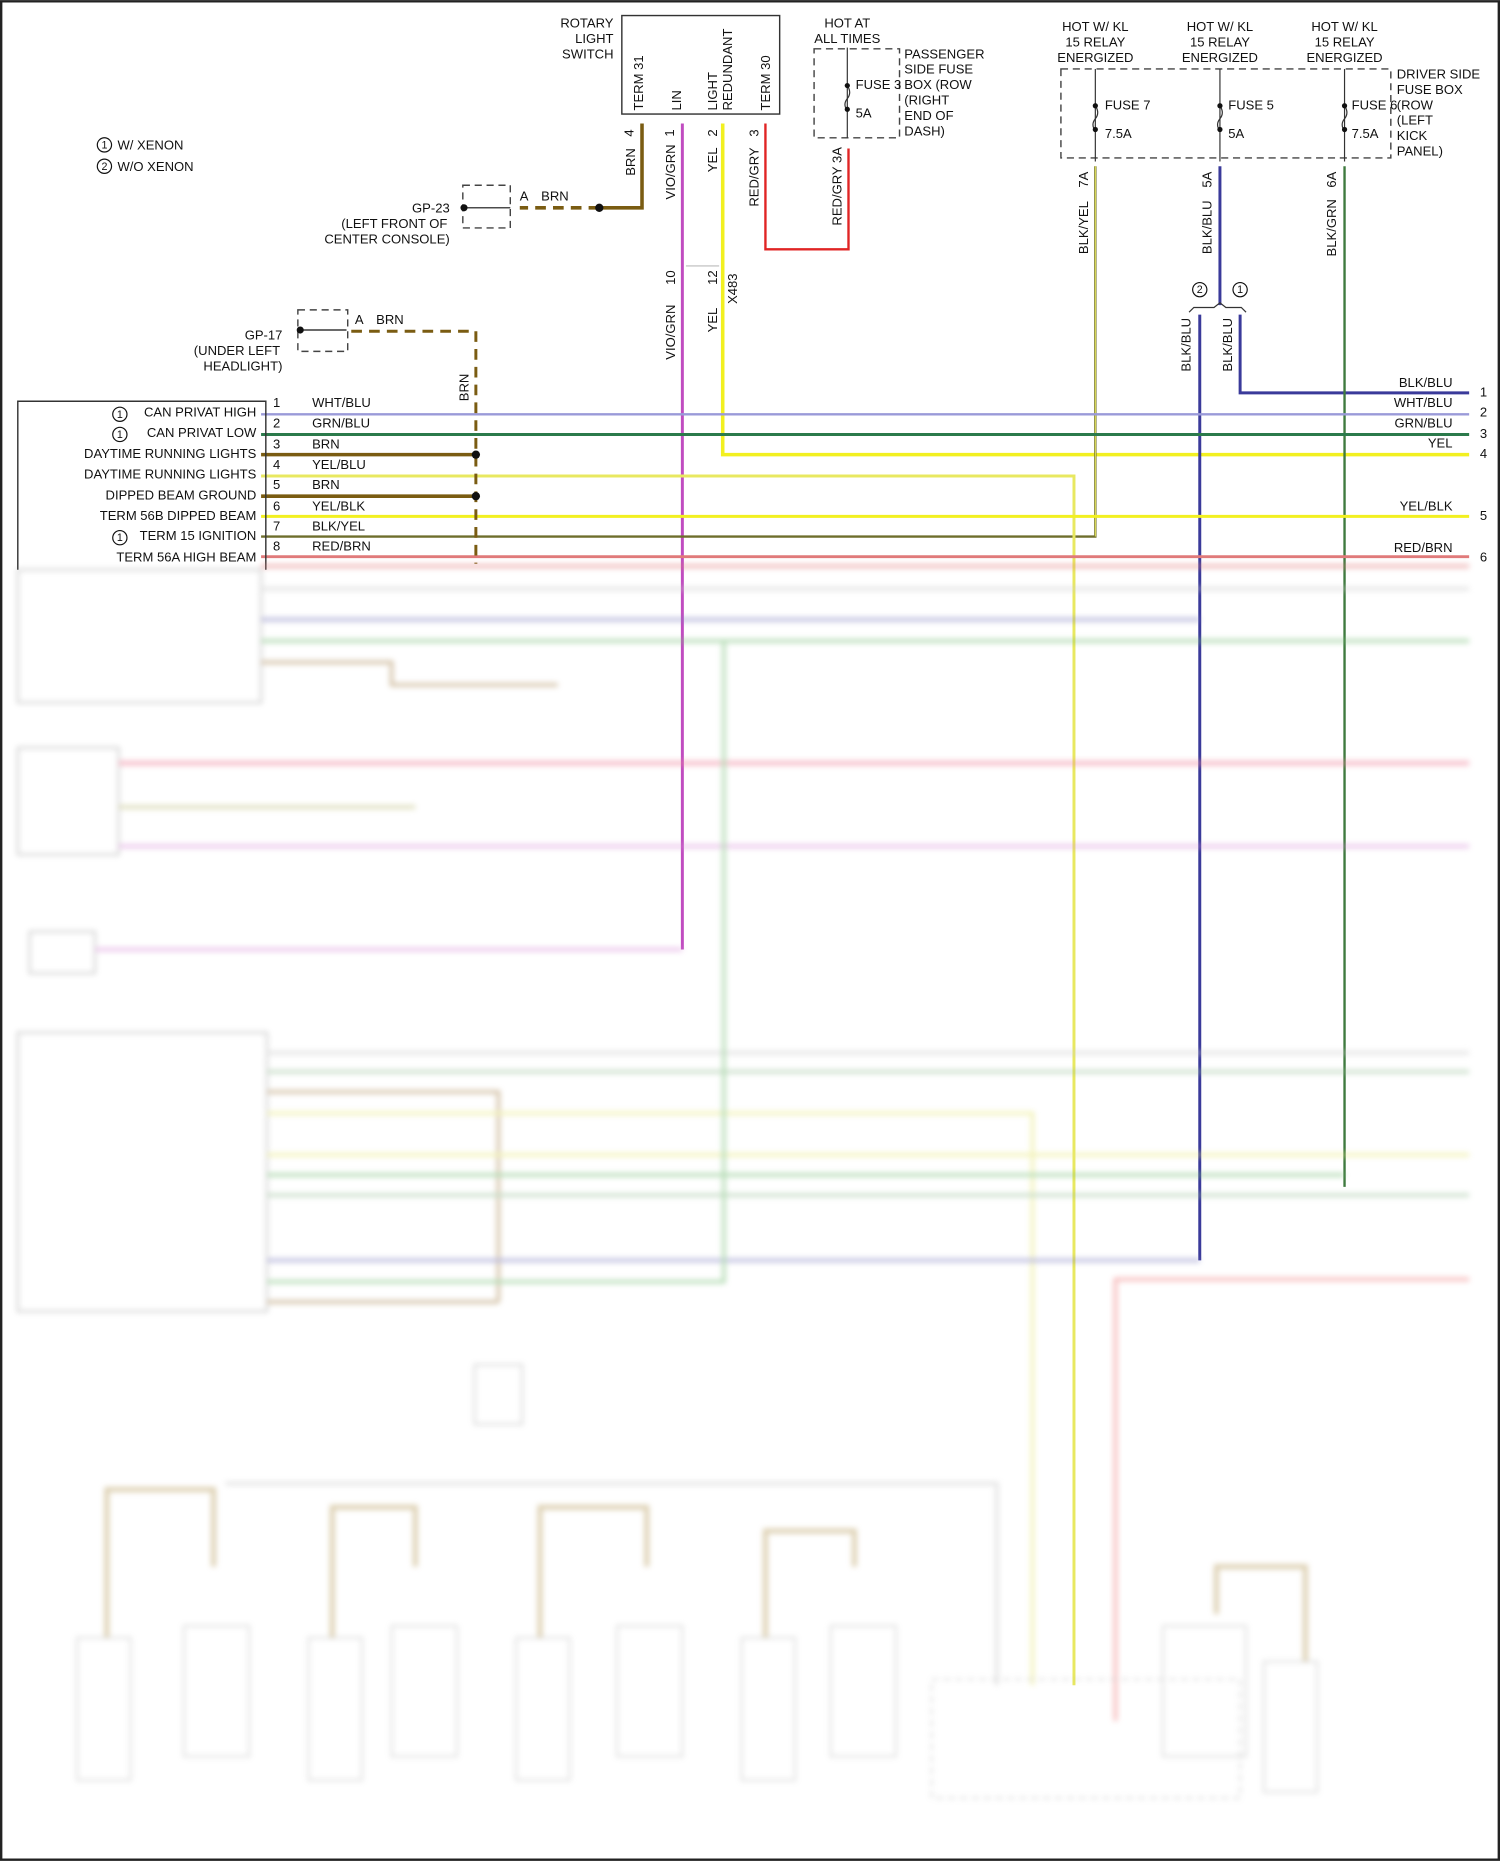  What do you see at coordinates (1426, 505) in the screenshot?
I see `right-wire-5: YEL/BLK` at bounding box center [1426, 505].